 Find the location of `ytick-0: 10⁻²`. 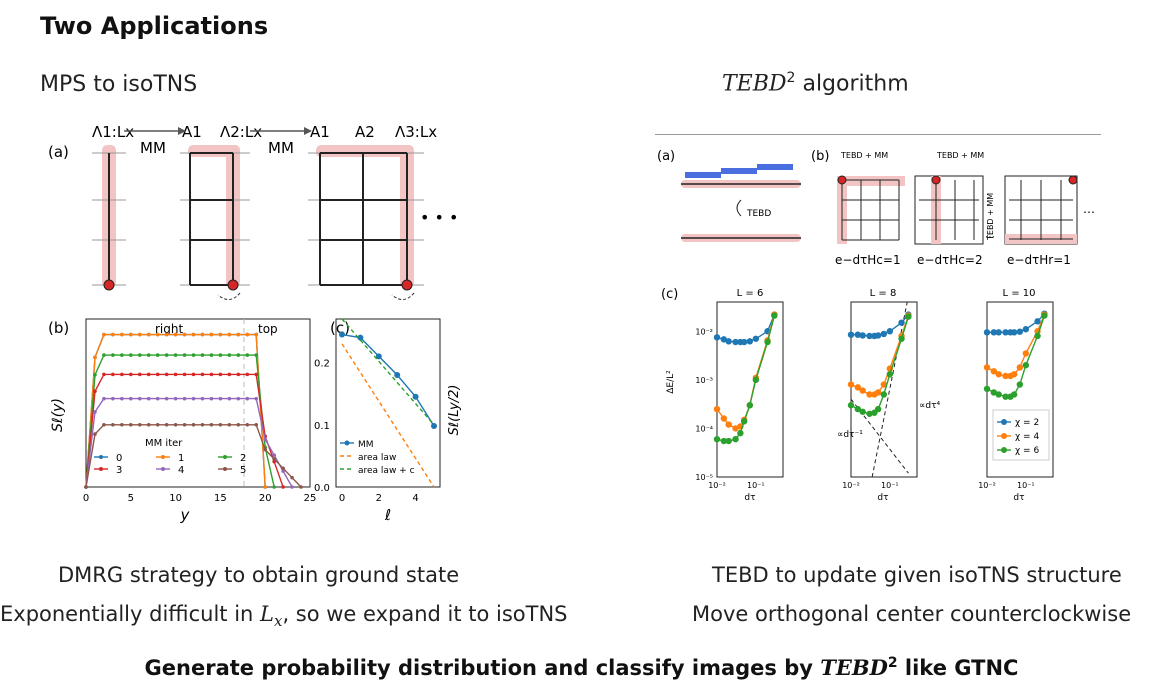

ytick-0: 10⁻² is located at coordinates (704, 331).